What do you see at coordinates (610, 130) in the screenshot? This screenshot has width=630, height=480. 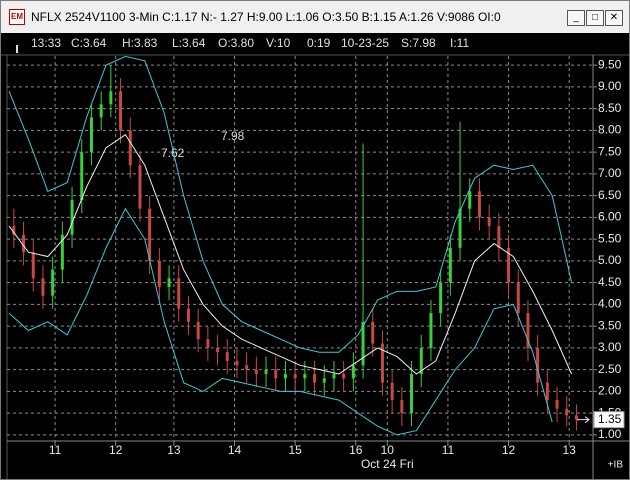 I see `y-tick-label: 8.00` at bounding box center [610, 130].